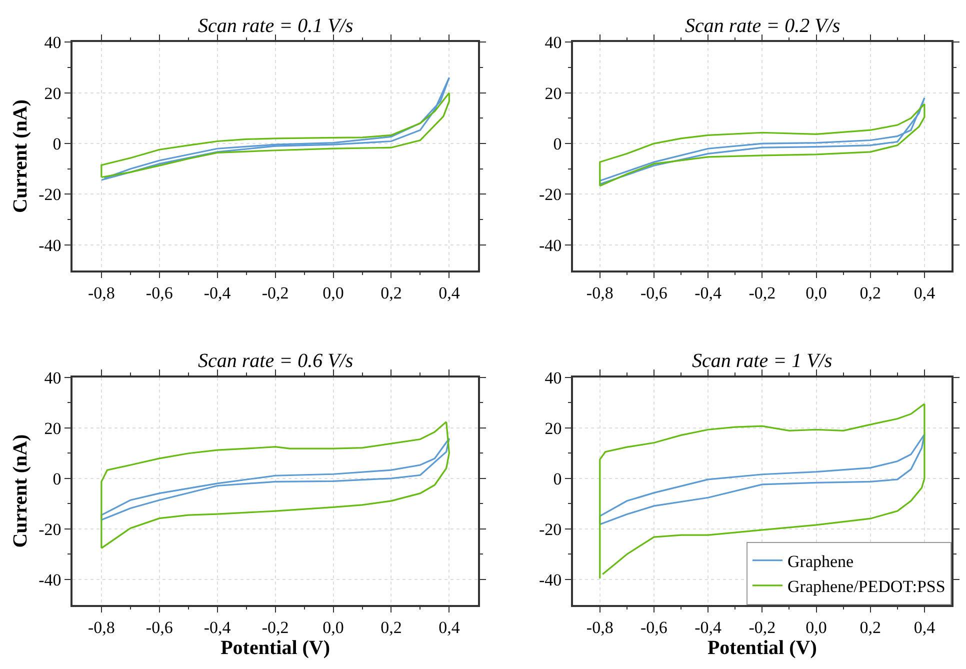 This screenshot has height=669, width=966. What do you see at coordinates (821, 561) in the screenshot?
I see `legend-label: Graphene` at bounding box center [821, 561].